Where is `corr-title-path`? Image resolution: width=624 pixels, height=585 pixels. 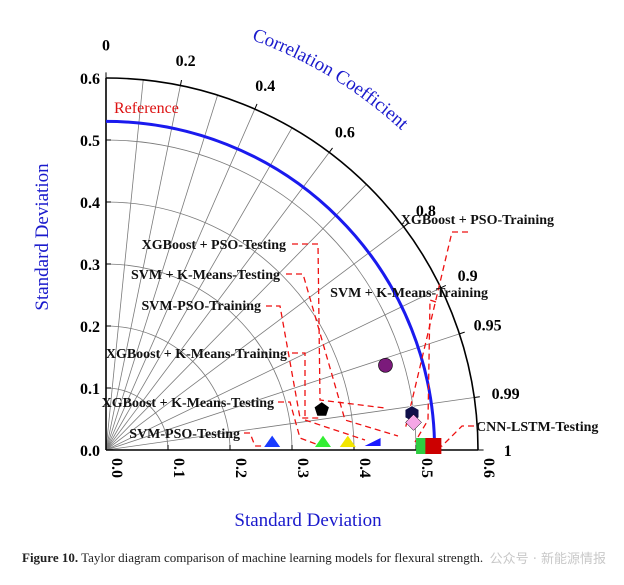
corr-title-path is located at coordinates (365, 133).